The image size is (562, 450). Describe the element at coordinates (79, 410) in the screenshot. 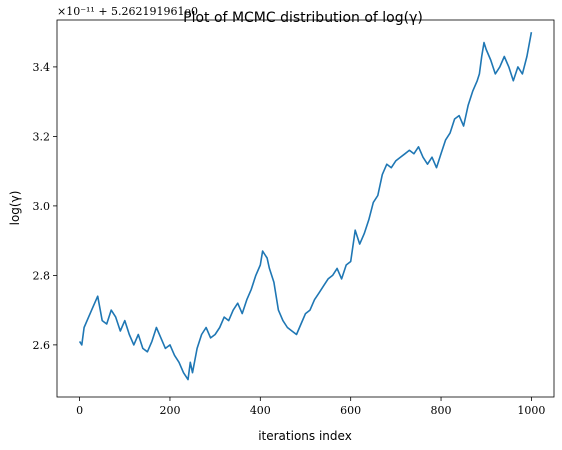

I see `x-tick-label: 0` at that location.